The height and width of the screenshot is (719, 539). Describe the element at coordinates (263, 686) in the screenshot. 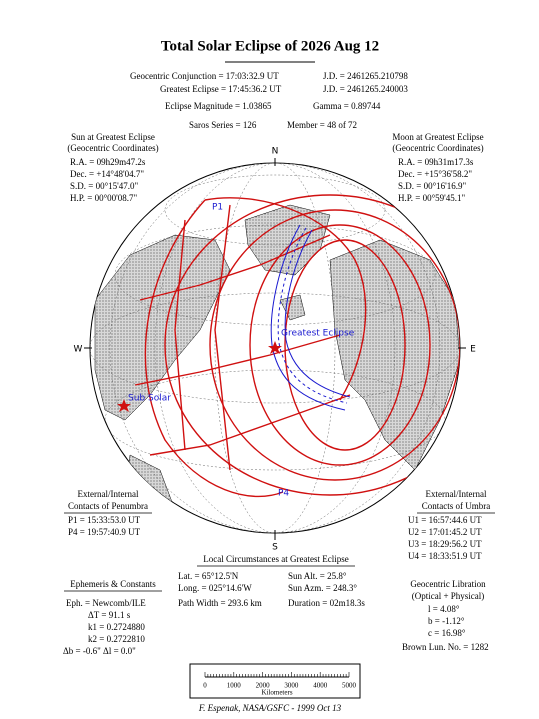

I see `scale-label: 2000` at that location.